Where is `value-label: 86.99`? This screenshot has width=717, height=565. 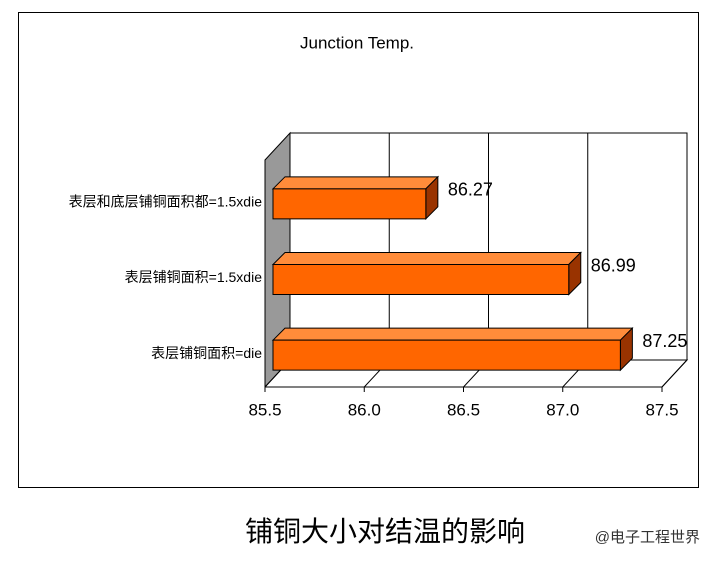
value-label: 86.99 is located at coordinates (613, 265).